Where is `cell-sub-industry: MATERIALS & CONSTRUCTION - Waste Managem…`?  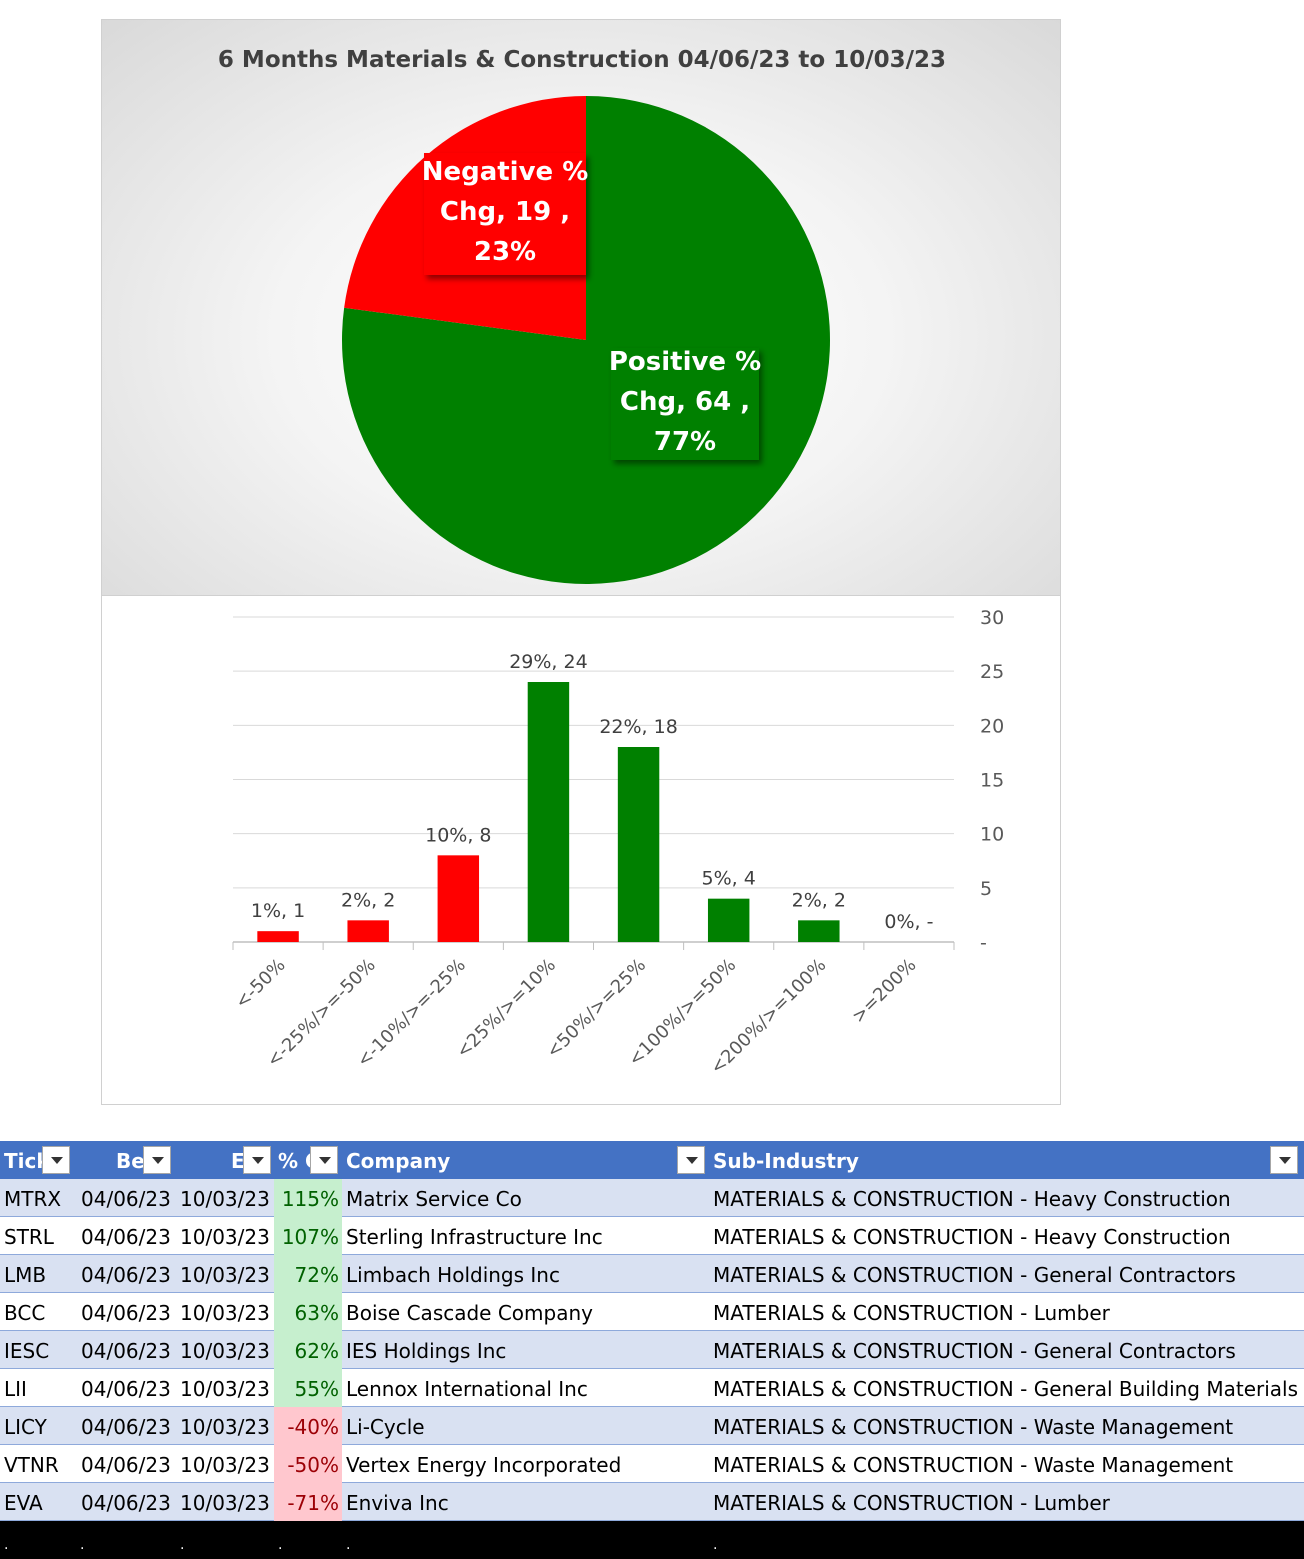
cell-sub-industry: MATERIALS & CONSTRUCTION - Waste Managem… is located at coordinates (973, 1427).